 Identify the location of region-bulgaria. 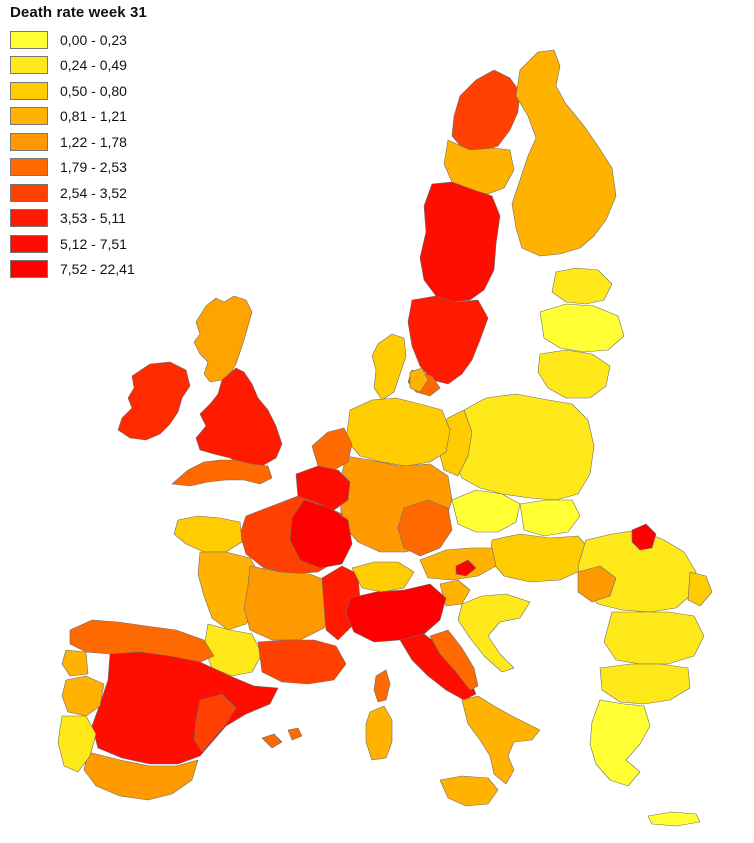
(654, 638).